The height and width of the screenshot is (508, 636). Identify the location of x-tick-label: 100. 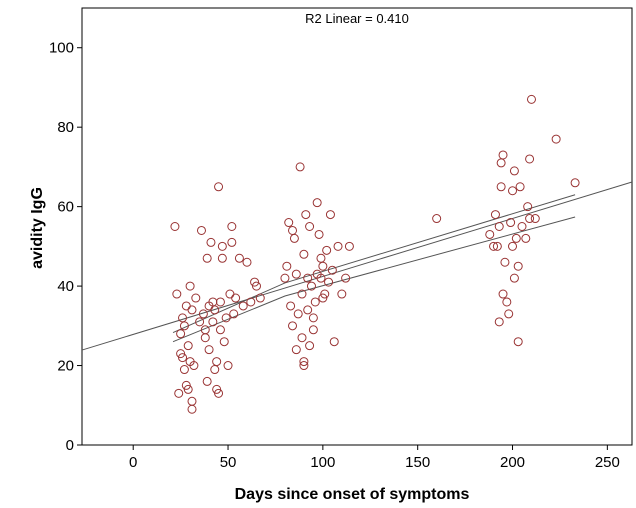
(322, 462).